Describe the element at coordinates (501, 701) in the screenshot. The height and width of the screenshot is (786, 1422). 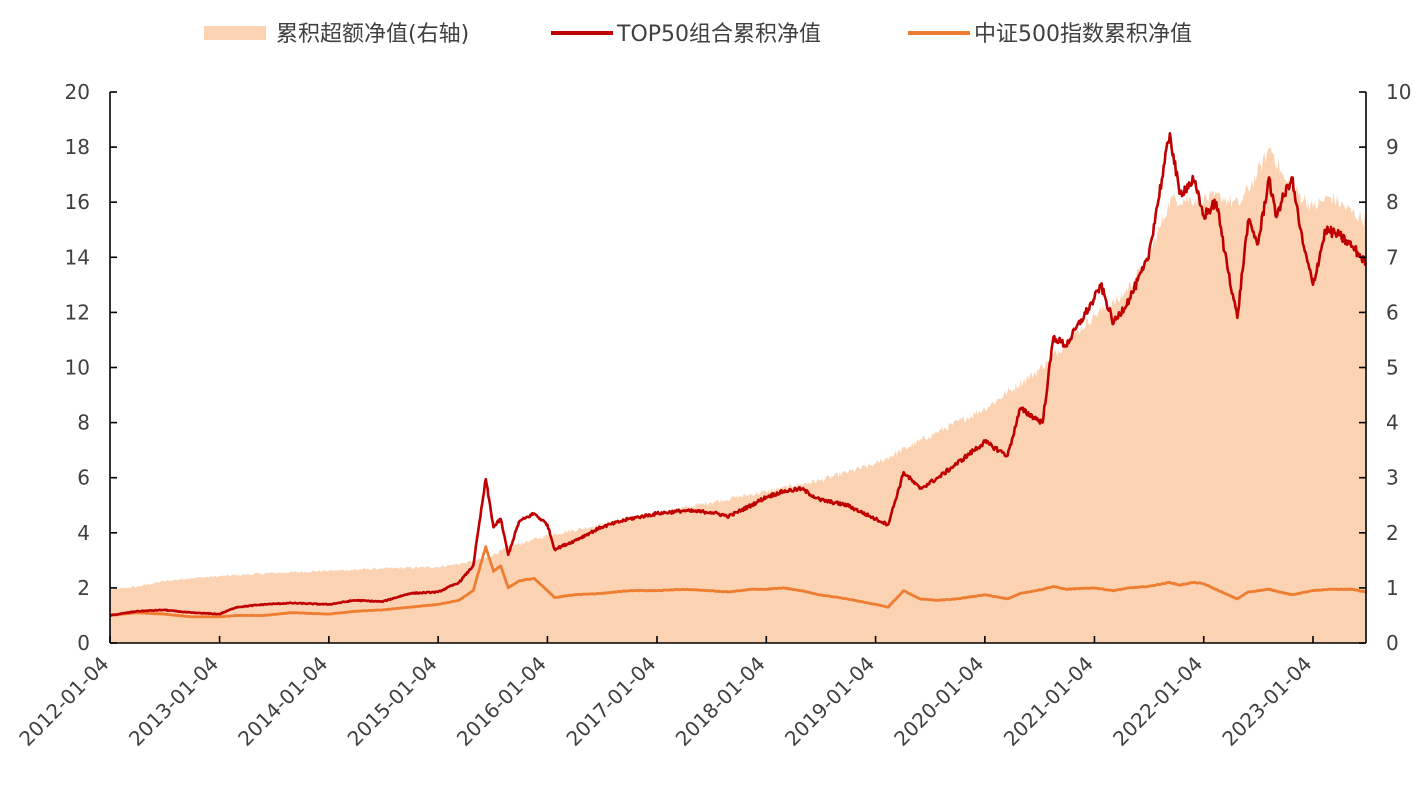
I see `x-tick-label: 2016-01-04` at that location.